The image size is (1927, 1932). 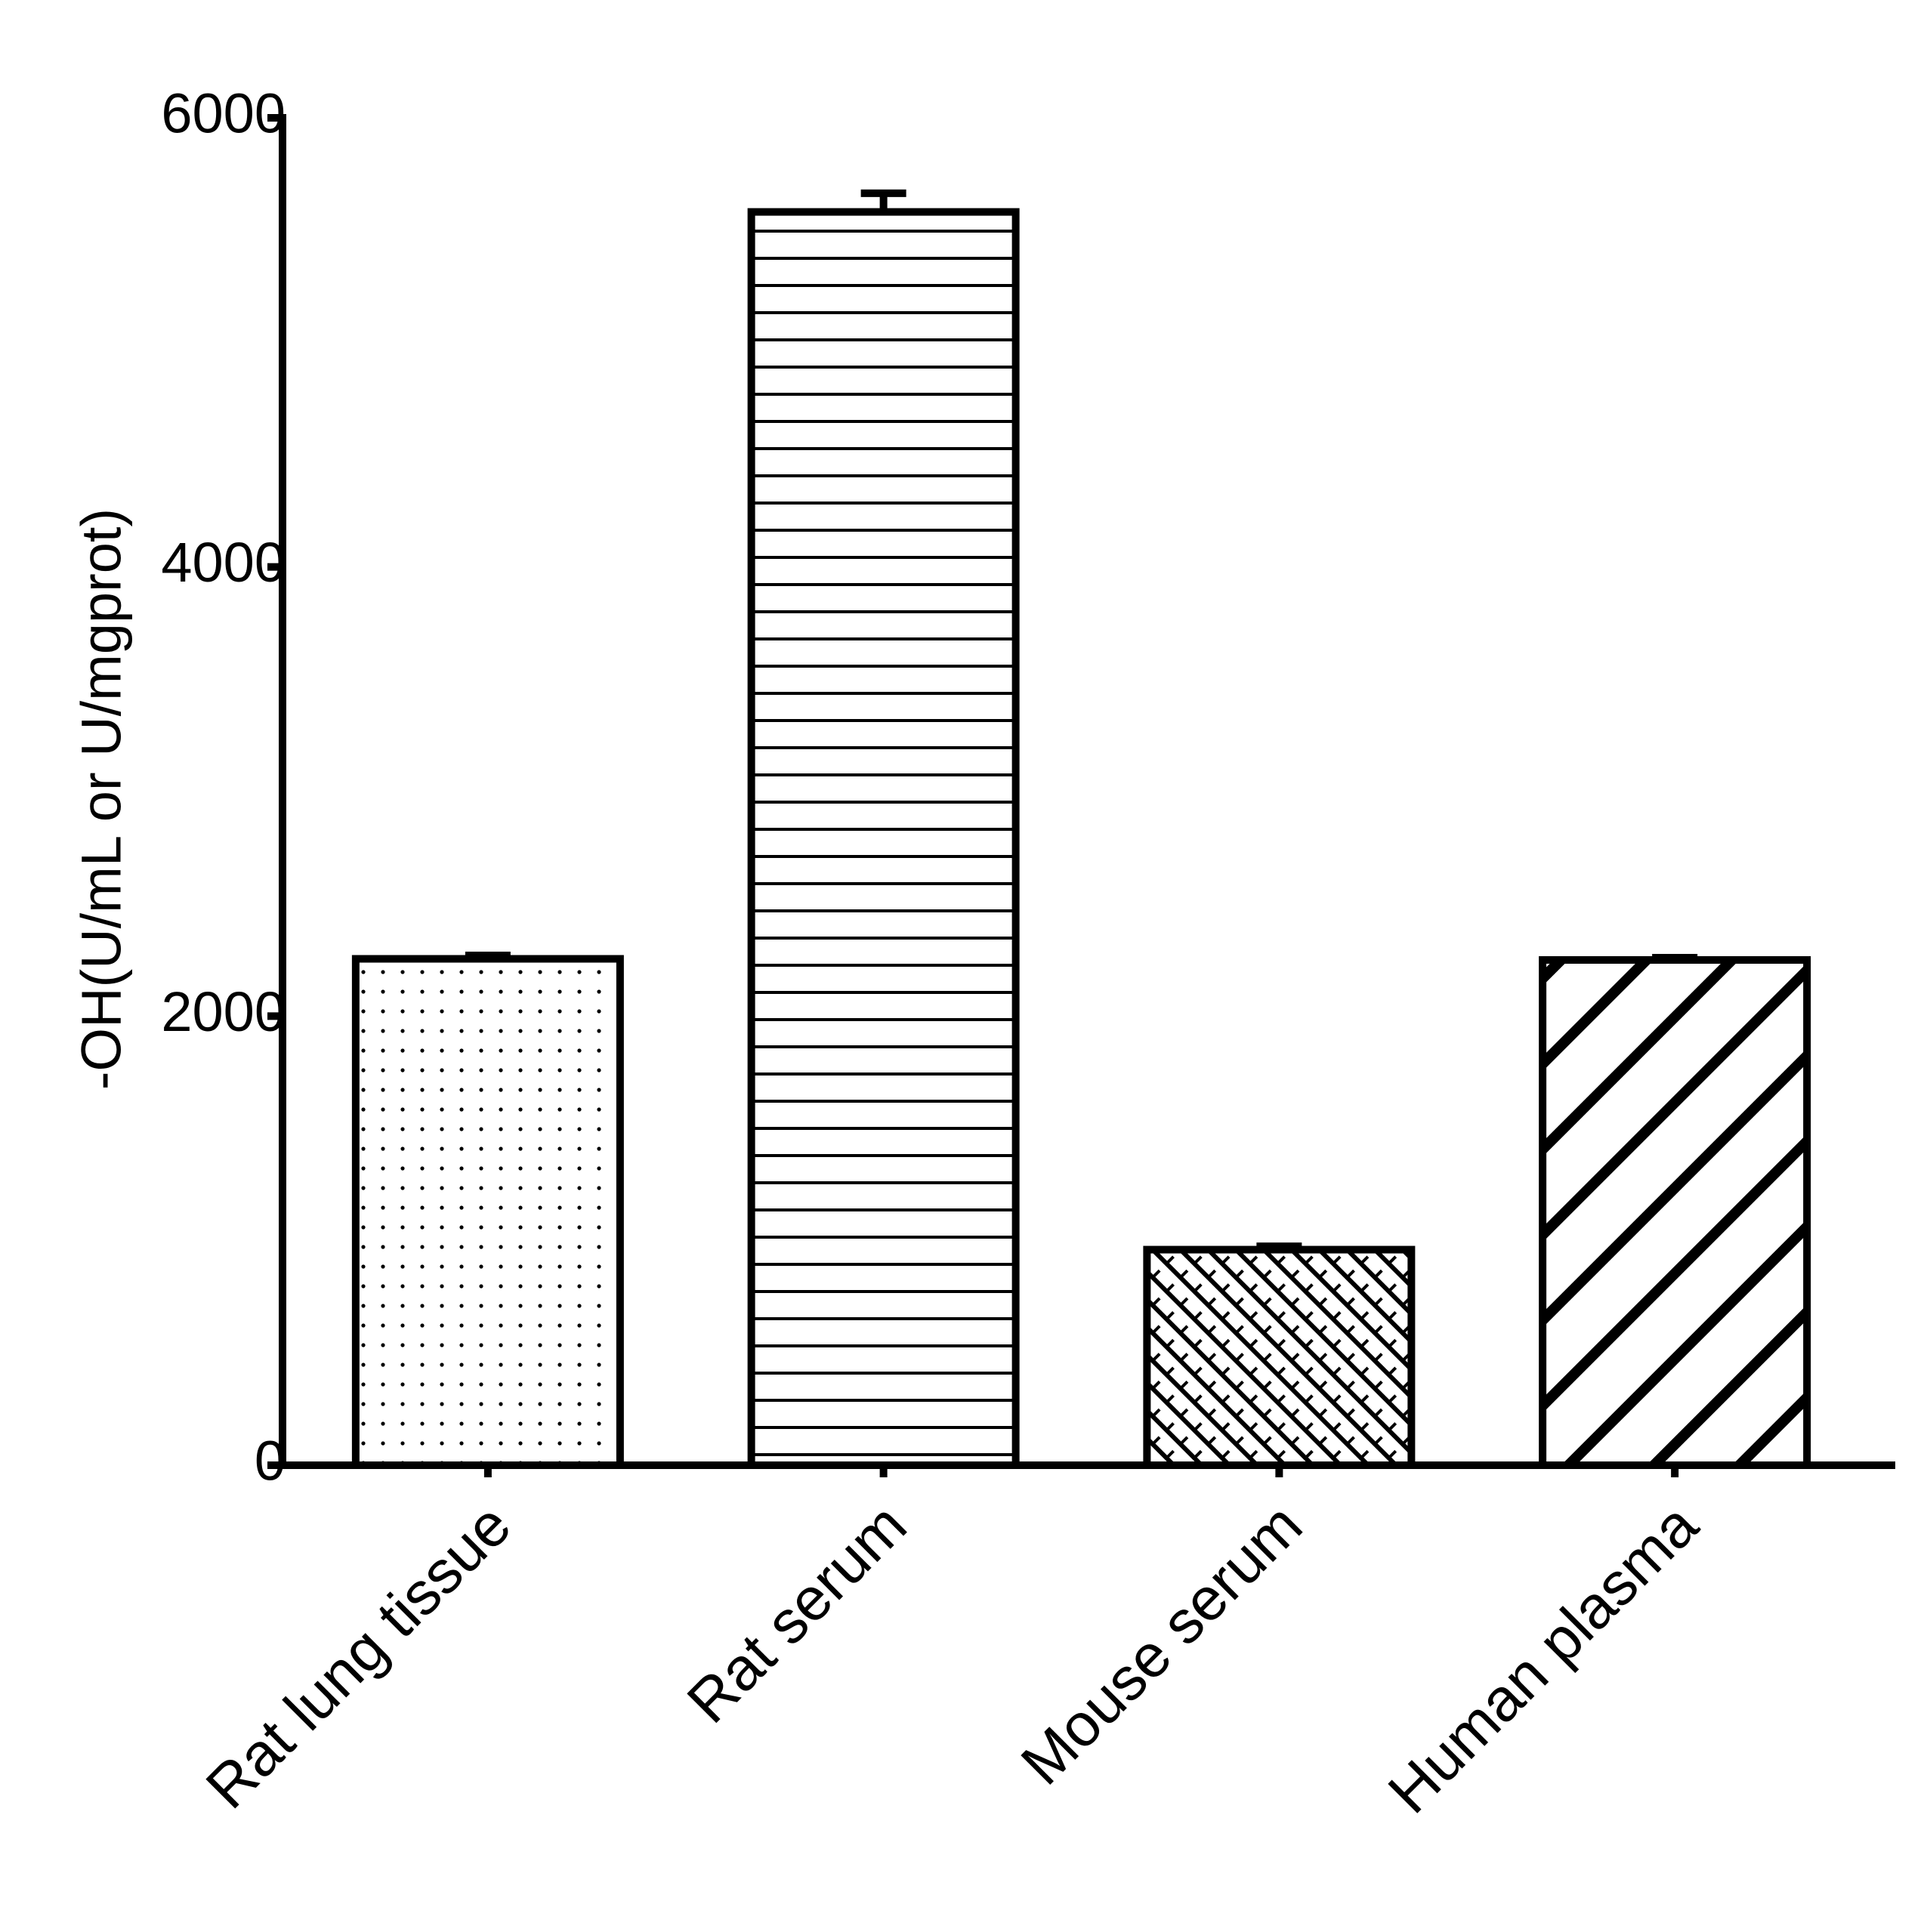 What do you see at coordinates (1543, 1658) in the screenshot?
I see `x-tick-label: Human plasma` at bounding box center [1543, 1658].